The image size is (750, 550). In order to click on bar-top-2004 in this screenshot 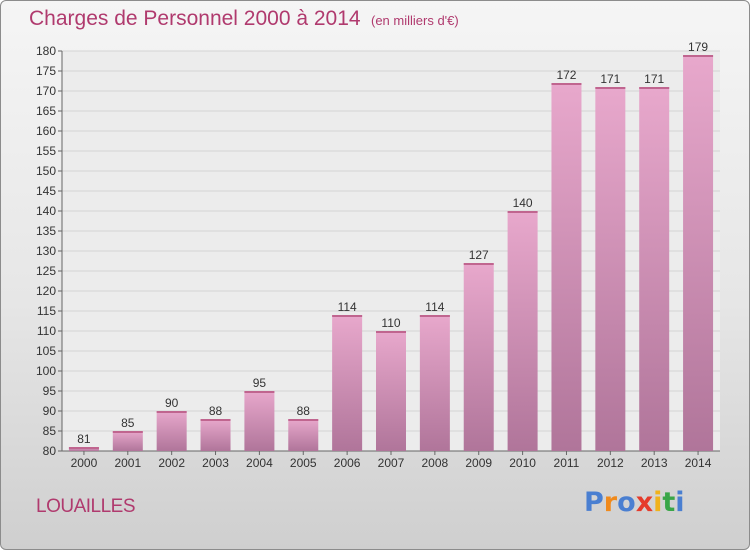, I will do `click(259, 392)`.